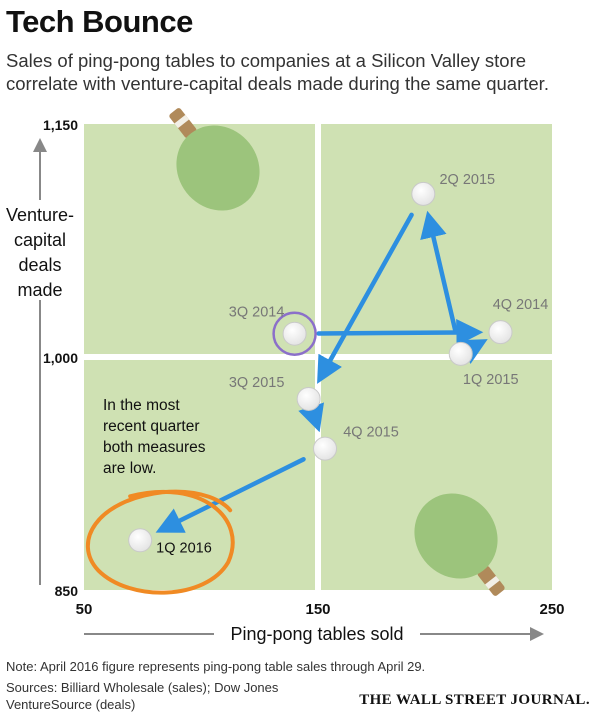 The width and height of the screenshot is (600, 714). Describe the element at coordinates (257, 383) in the screenshot. I see `data-label: 3Q 2015` at that location.